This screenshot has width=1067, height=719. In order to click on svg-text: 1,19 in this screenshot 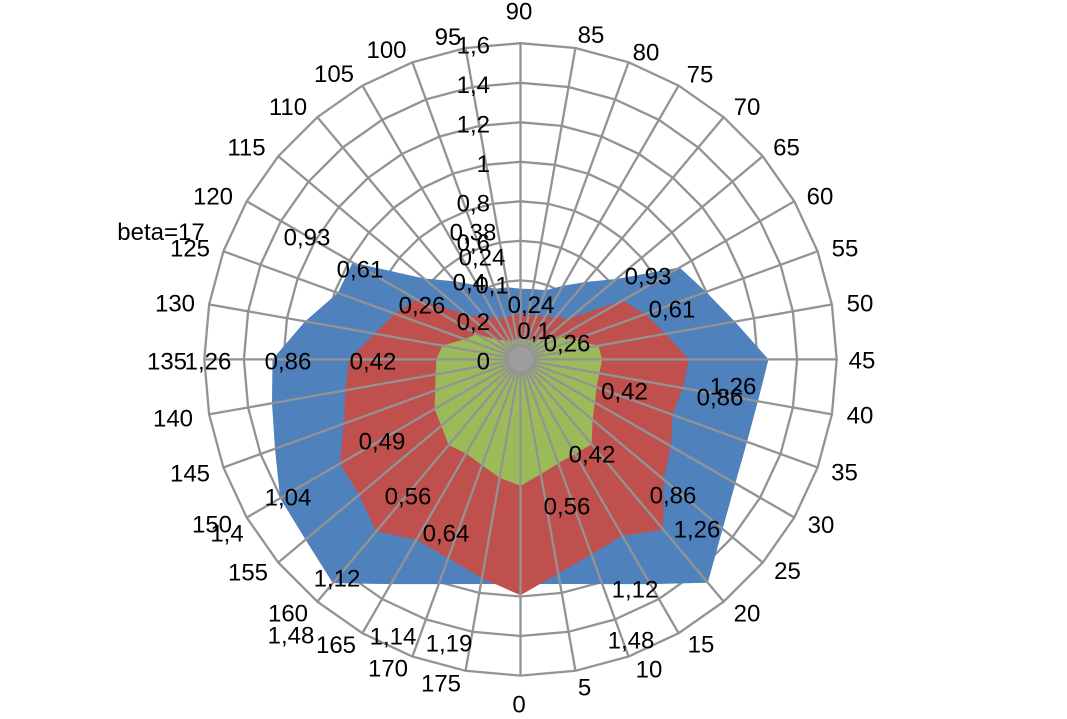, I will do `click(449, 644)`.